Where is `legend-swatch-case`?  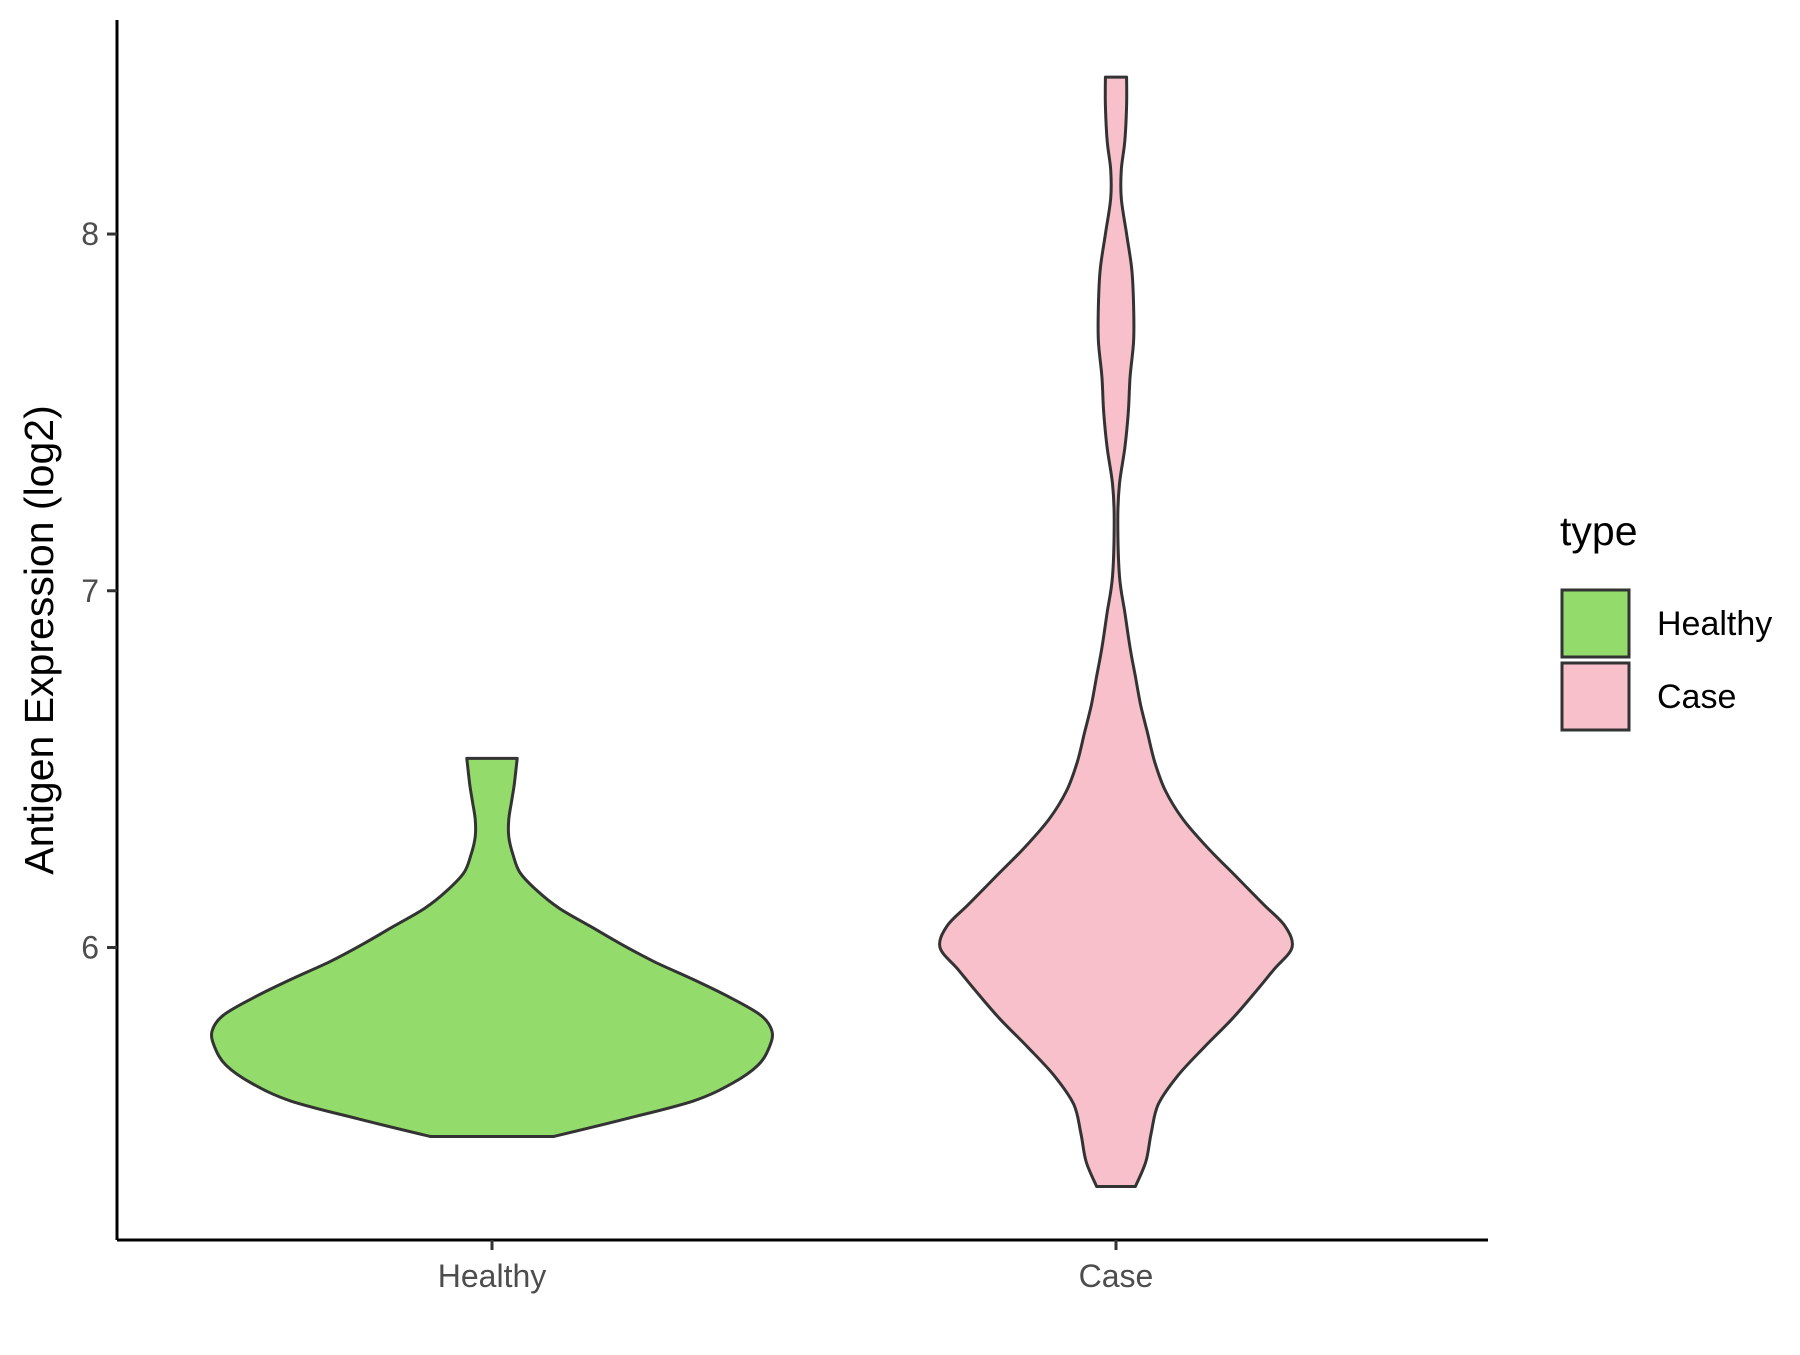 legend-swatch-case is located at coordinates (1595, 696).